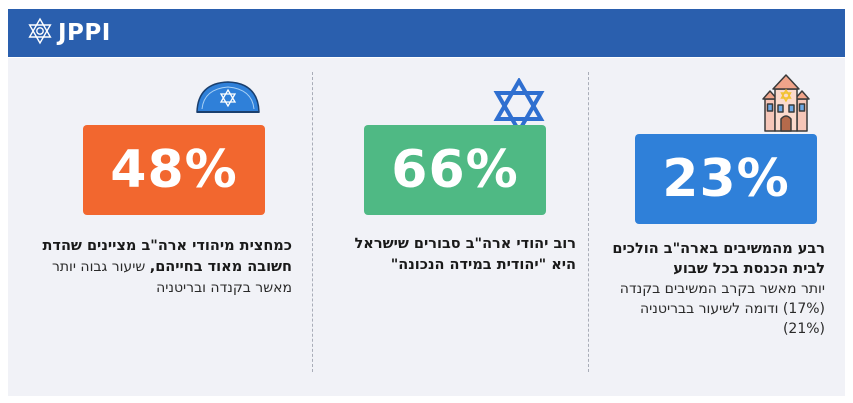 The image size is (853, 403). Describe the element at coordinates (84, 33) in the screenshot. I see `logo-text: JPPI` at that location.